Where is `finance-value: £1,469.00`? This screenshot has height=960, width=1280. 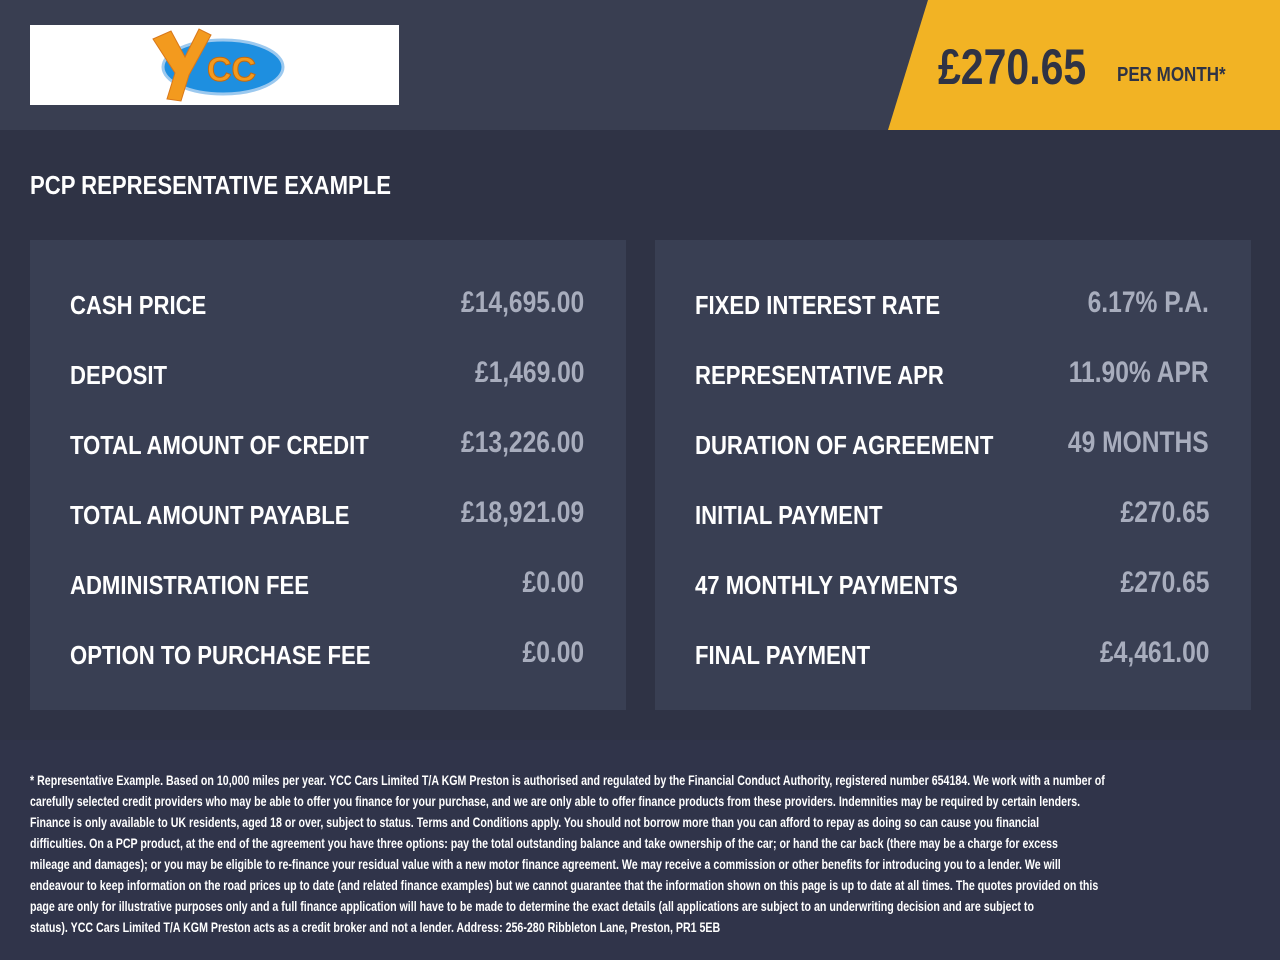
finance-value: £1,469.00 is located at coordinates (529, 372).